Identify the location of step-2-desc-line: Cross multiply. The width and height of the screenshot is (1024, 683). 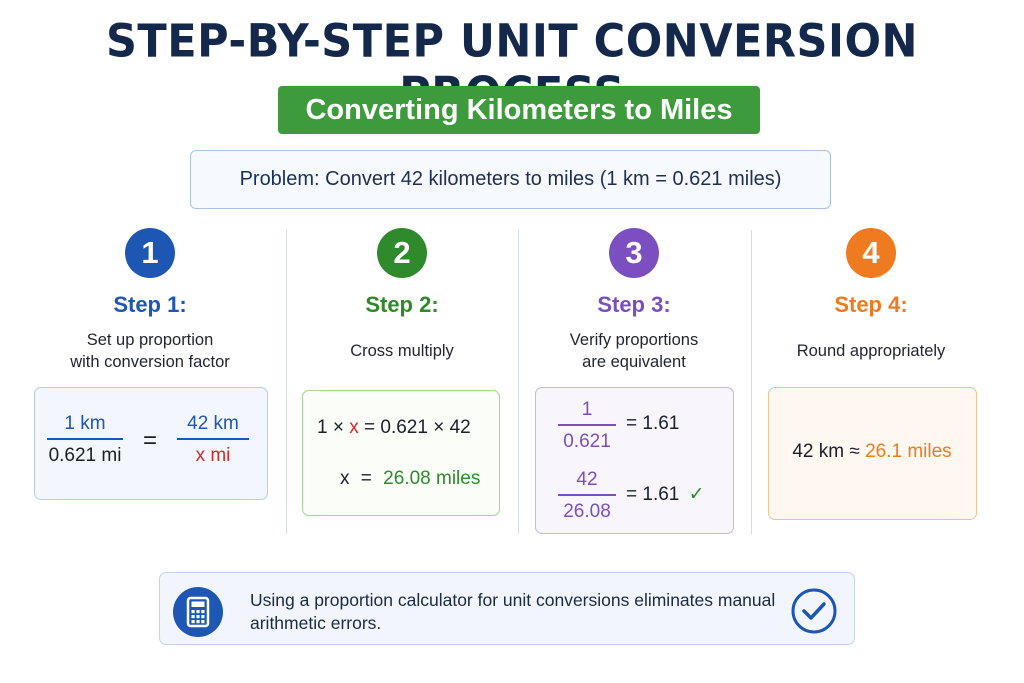
(402, 351).